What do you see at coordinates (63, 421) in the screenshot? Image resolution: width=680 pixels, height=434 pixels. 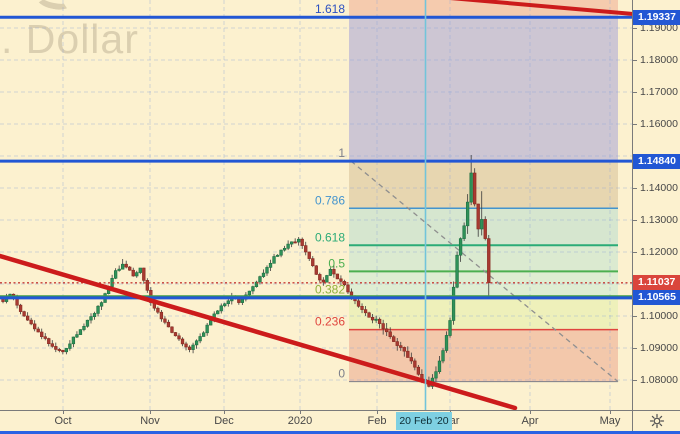 I see `time-label-Oct: Oct` at bounding box center [63, 421].